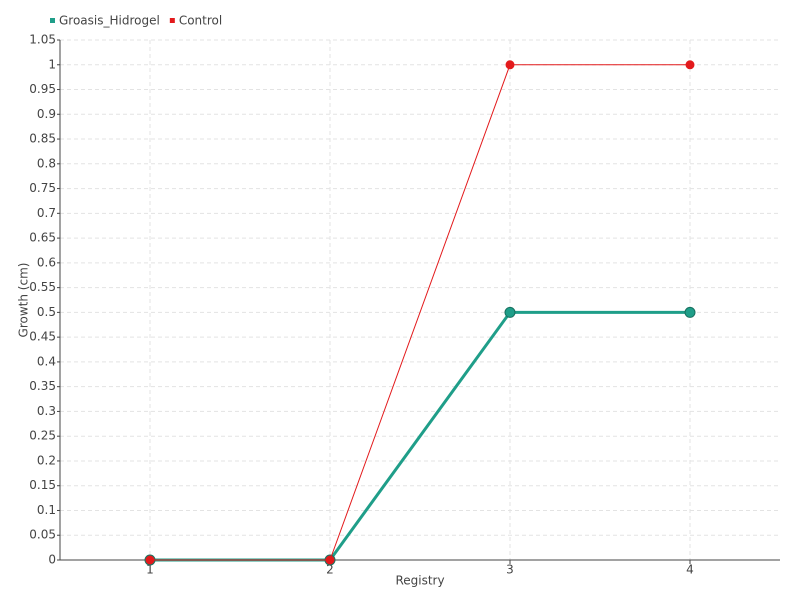  Describe the element at coordinates (46, 510) in the screenshot. I see `y-tick-label: 0.1` at that location.